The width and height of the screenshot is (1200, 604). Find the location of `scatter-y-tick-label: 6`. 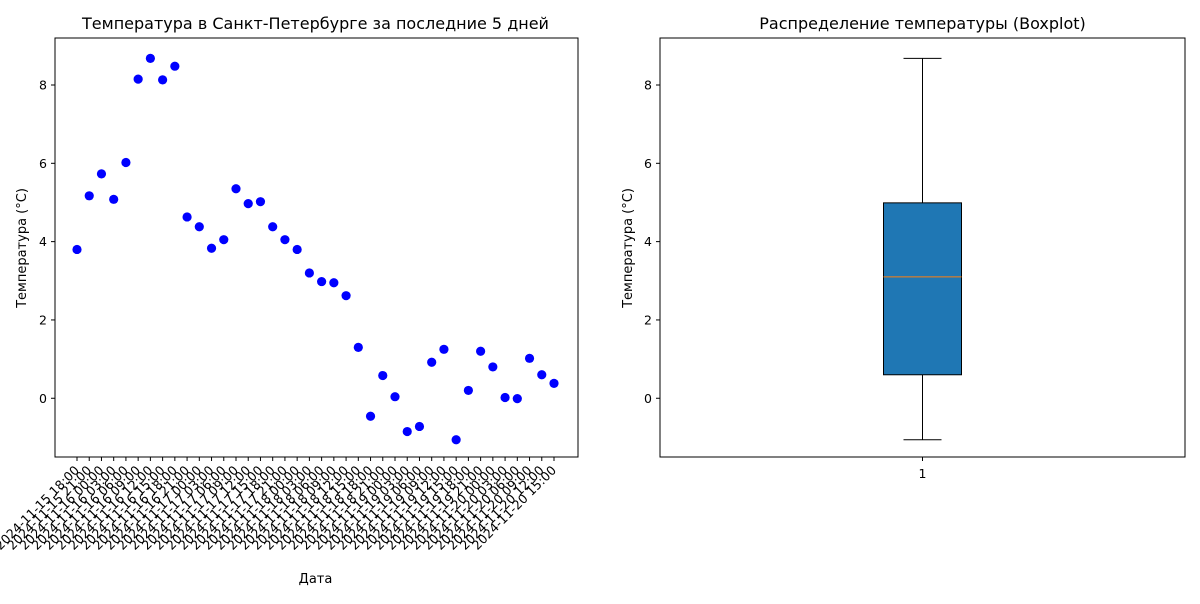

scatter-y-tick-label: 6 is located at coordinates (43, 163).